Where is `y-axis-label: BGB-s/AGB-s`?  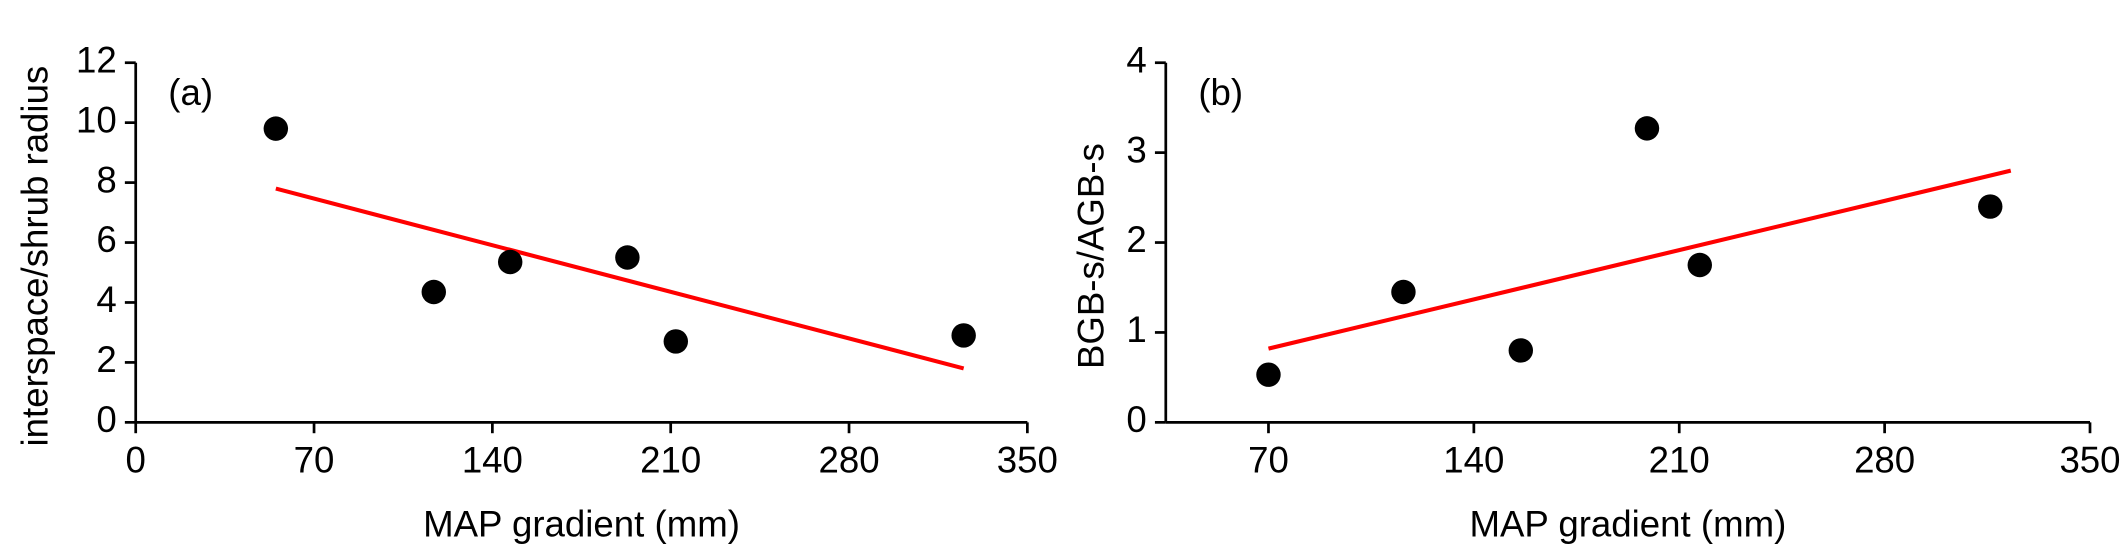
y-axis-label: BGB-s/AGB-s is located at coordinates (1091, 256).